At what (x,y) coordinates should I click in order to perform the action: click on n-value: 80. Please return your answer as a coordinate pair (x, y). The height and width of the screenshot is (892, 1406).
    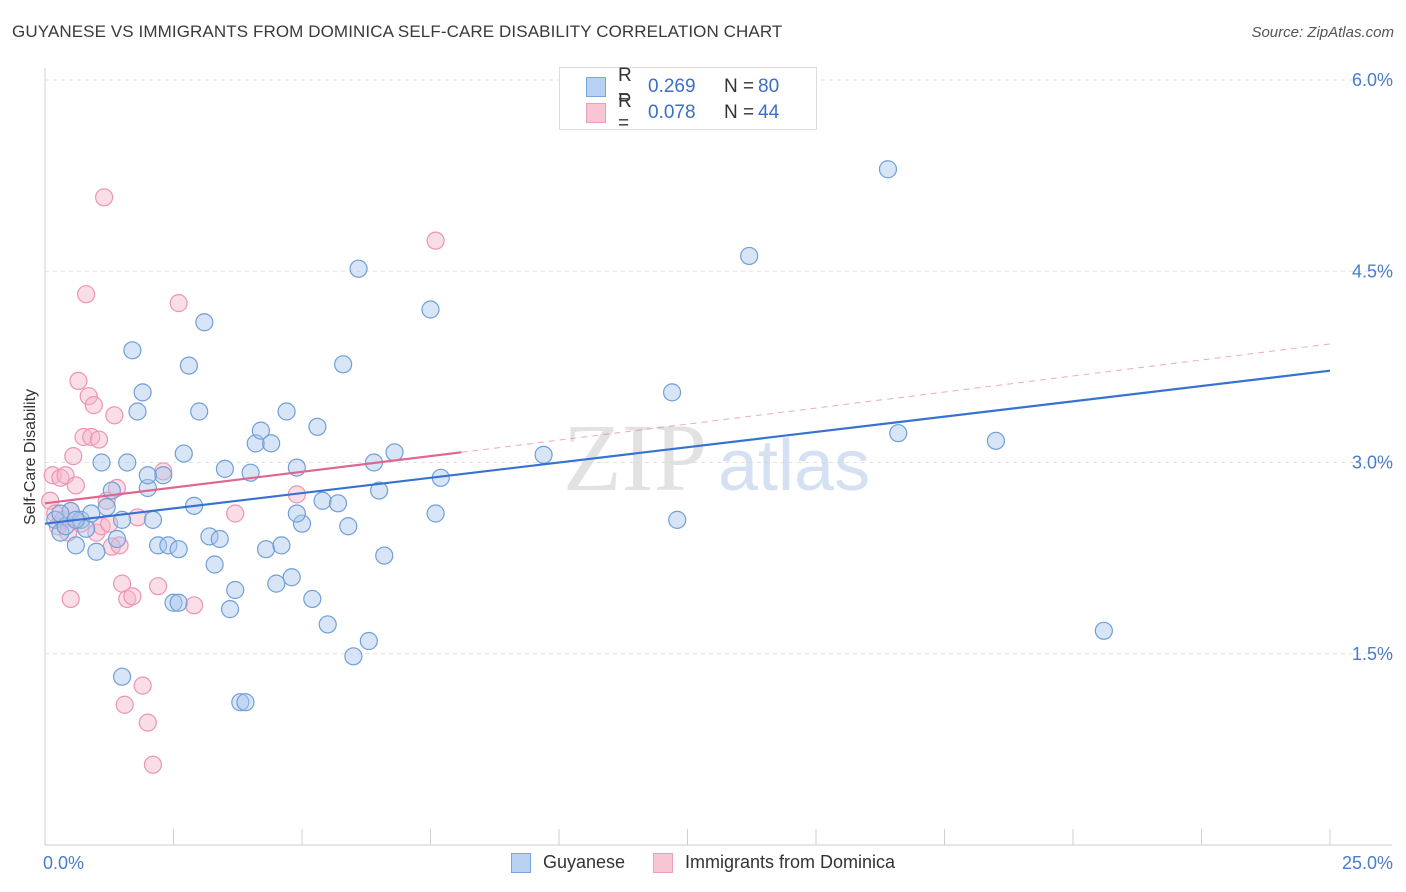
    Looking at the image, I should click on (769, 86).